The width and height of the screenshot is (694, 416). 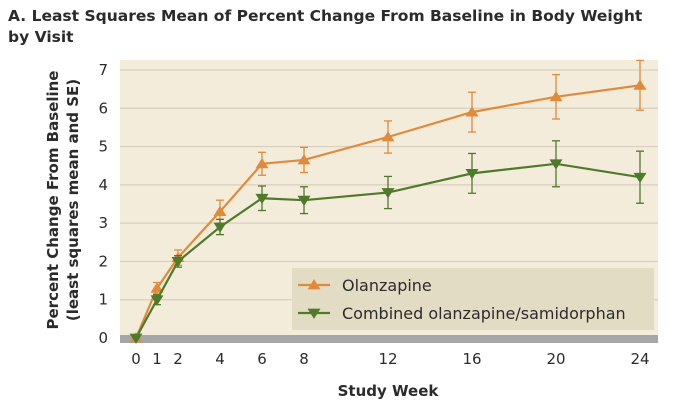 What do you see at coordinates (103, 108) in the screenshot?
I see `y-tick-label-6: 6` at bounding box center [103, 108].